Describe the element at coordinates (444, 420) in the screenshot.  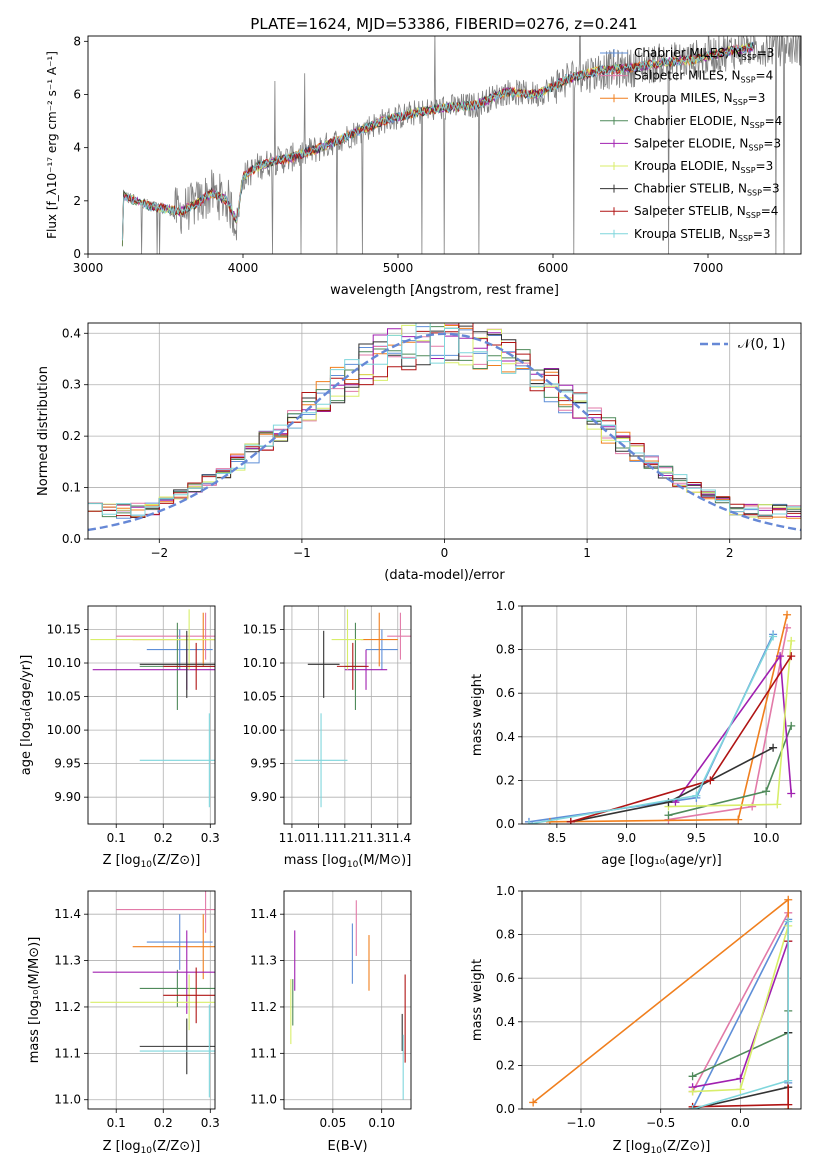
I see `residual-histogram-step` at that location.